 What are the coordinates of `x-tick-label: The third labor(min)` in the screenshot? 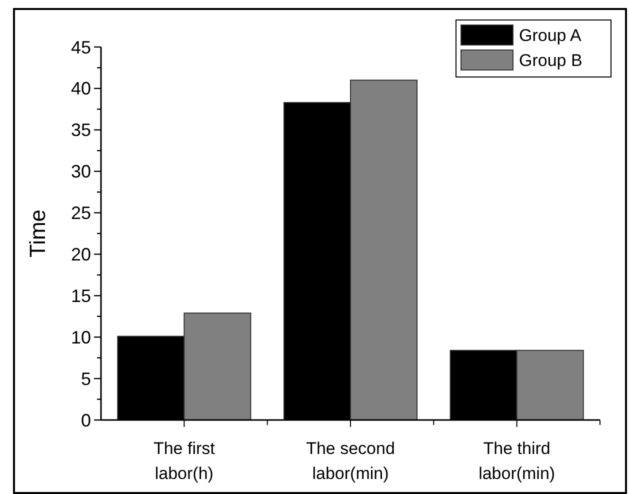 It's located at (517, 461).